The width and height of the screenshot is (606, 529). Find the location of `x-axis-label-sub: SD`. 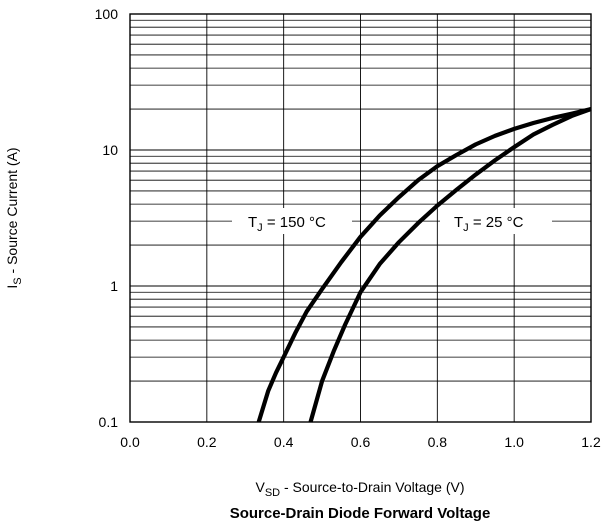

x-axis-label-sub: SD is located at coordinates (272, 493).